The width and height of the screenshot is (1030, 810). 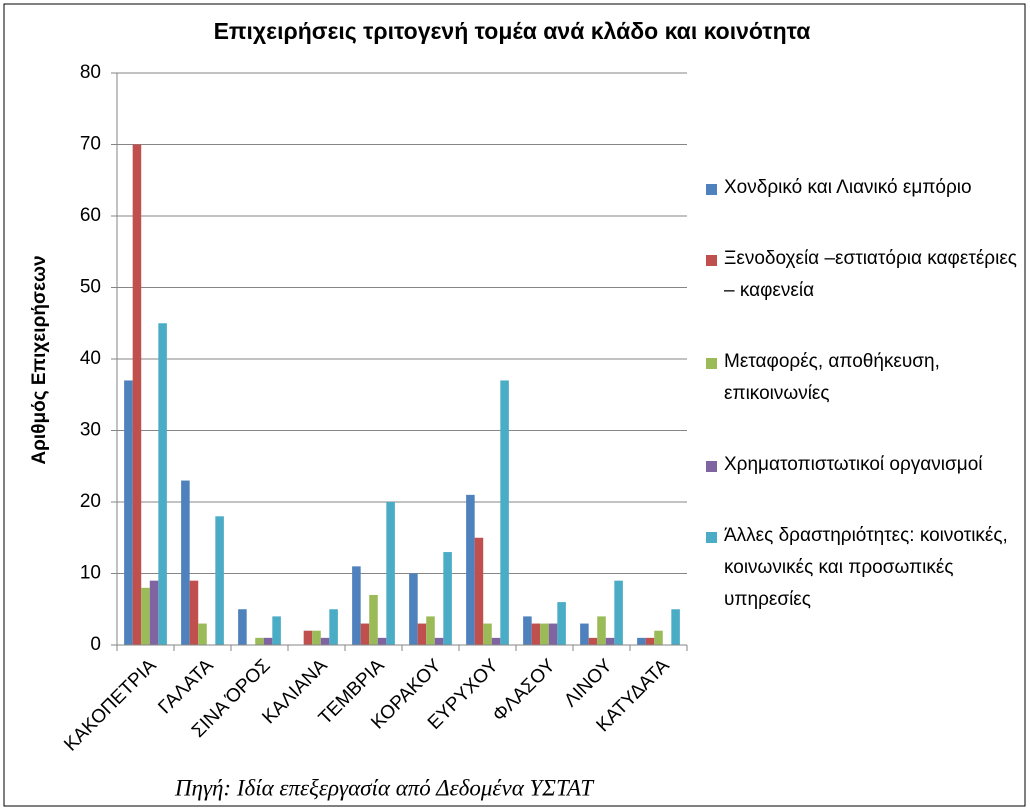 I want to click on x-tick-label: ΦΛΑΣΟΥ, so click(x=524, y=690).